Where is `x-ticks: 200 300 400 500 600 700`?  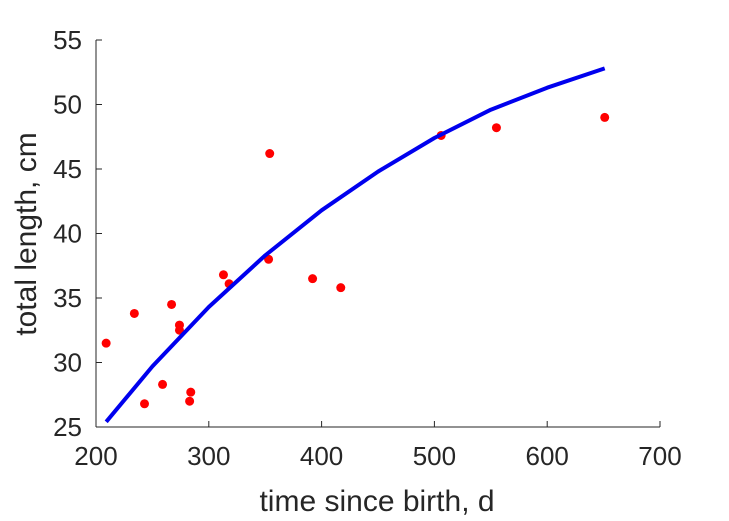 x-ticks: 200 300 400 500 600 700 is located at coordinates (378, 446).